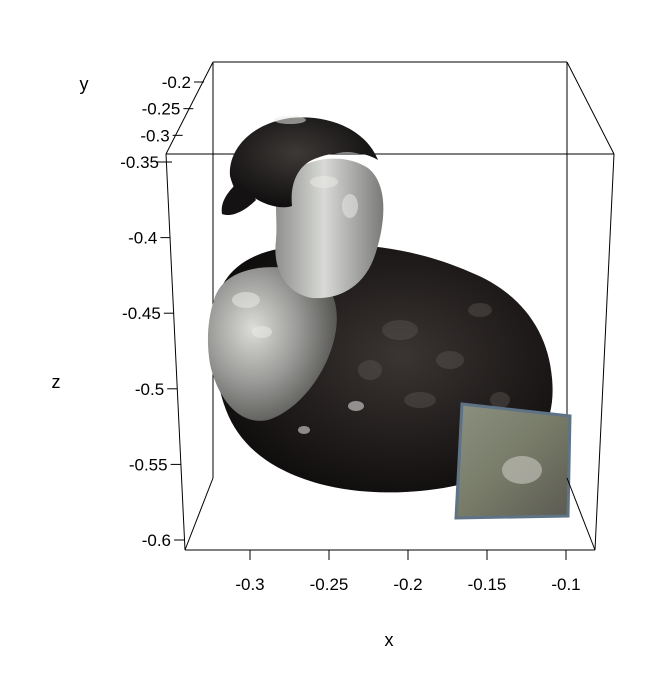 The width and height of the screenshot is (664, 679). What do you see at coordinates (176, 82) in the screenshot?
I see `y-tick-label: -0.2` at bounding box center [176, 82].